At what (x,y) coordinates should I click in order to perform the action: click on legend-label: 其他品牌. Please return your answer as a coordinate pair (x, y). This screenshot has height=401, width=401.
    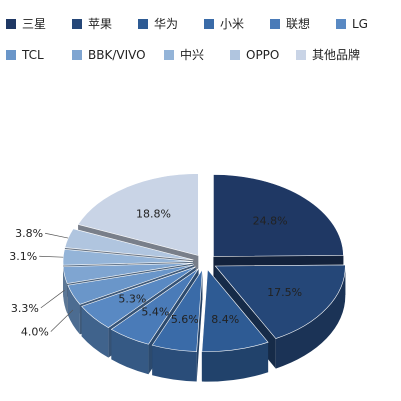
    Looking at the image, I should click on (336, 55).